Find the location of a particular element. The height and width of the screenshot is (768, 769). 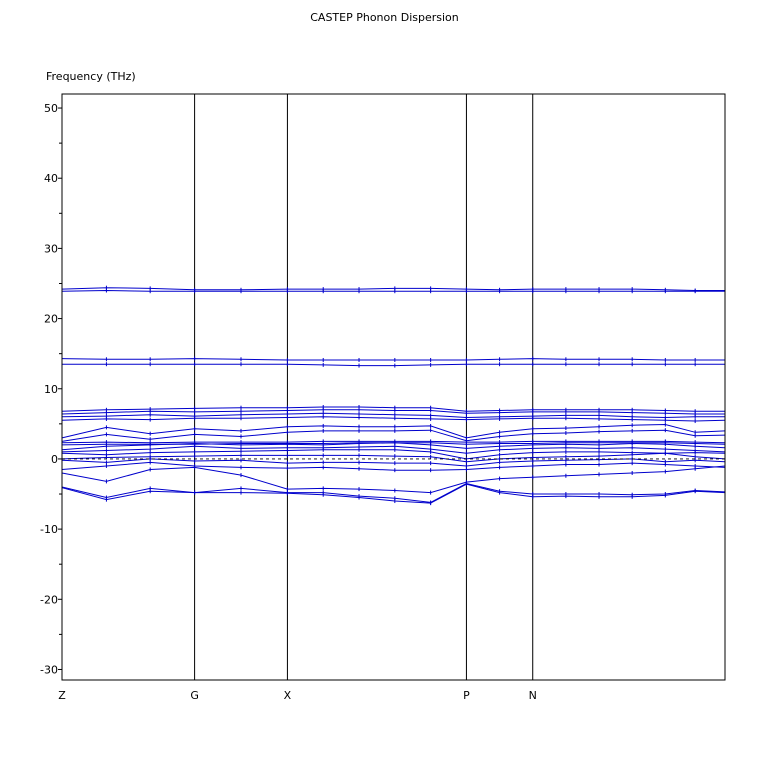

y-tick-label: 50 is located at coordinates (51, 108).